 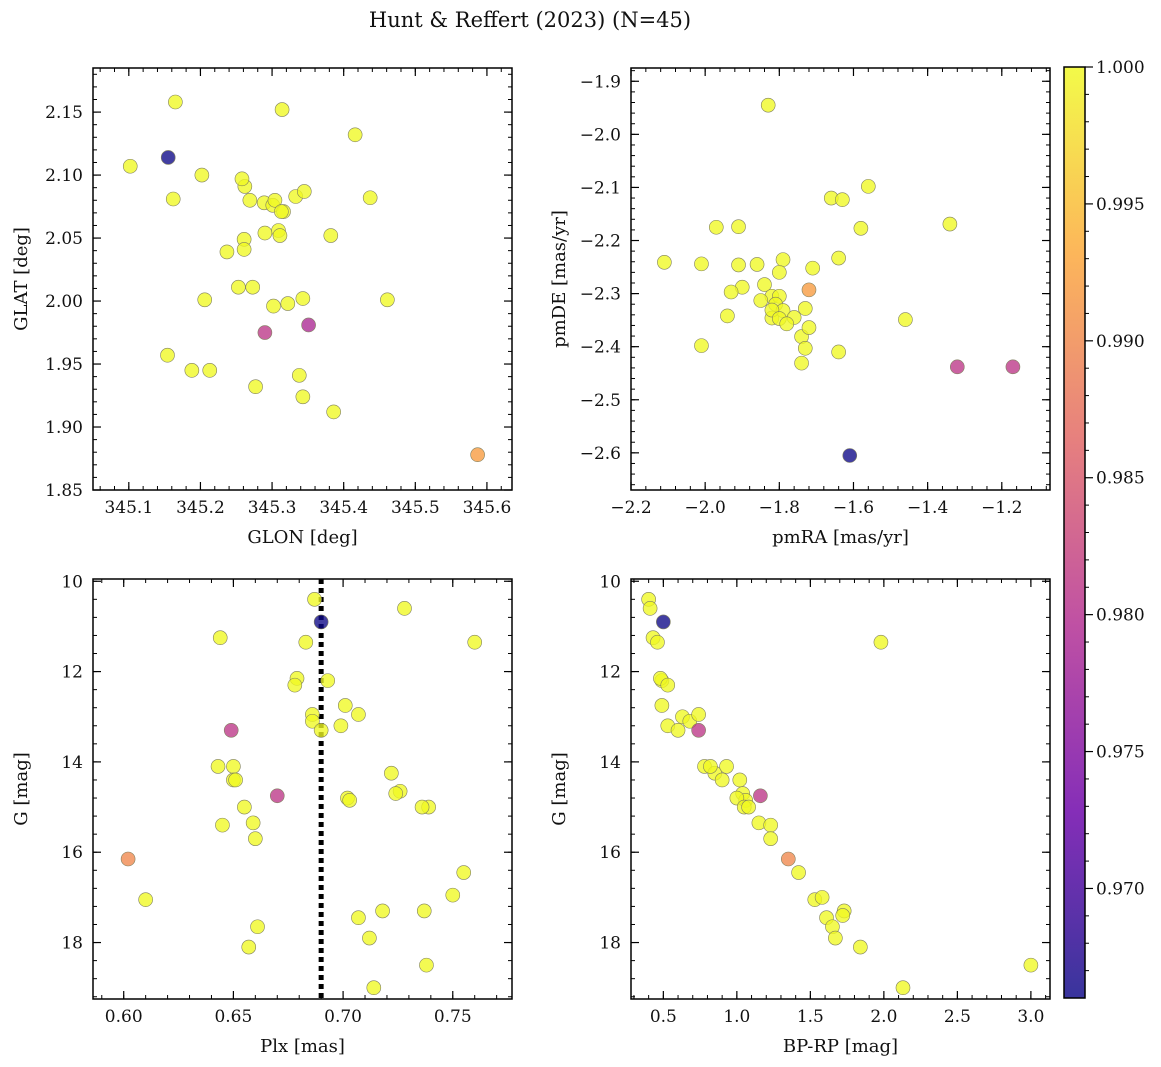 I want to click on x-tick-label: −2.2, so click(x=630, y=508).